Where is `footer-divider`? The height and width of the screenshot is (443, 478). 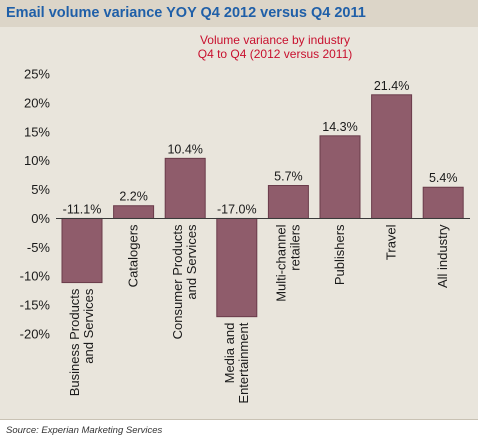
footer-divider is located at coordinates (239, 419).